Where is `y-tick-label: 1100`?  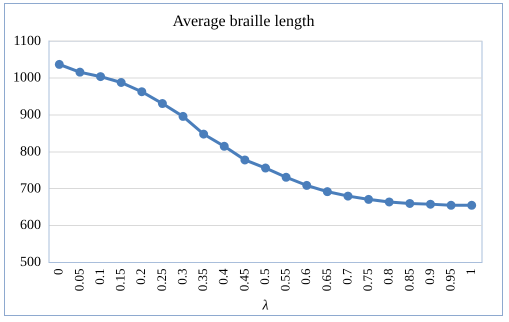 y-tick-label: 1100 is located at coordinates (27, 41).